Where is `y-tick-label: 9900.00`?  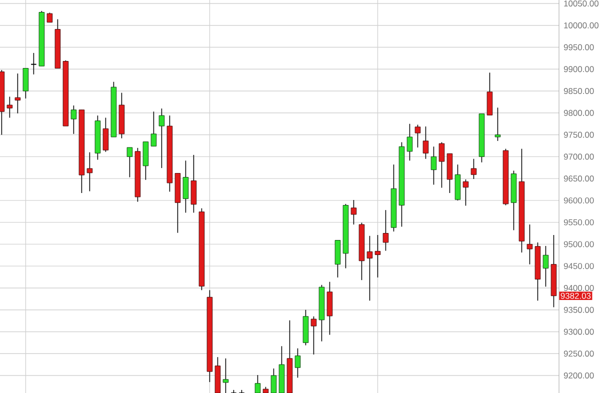
y-tick-label: 9900.00 is located at coordinates (579, 69).